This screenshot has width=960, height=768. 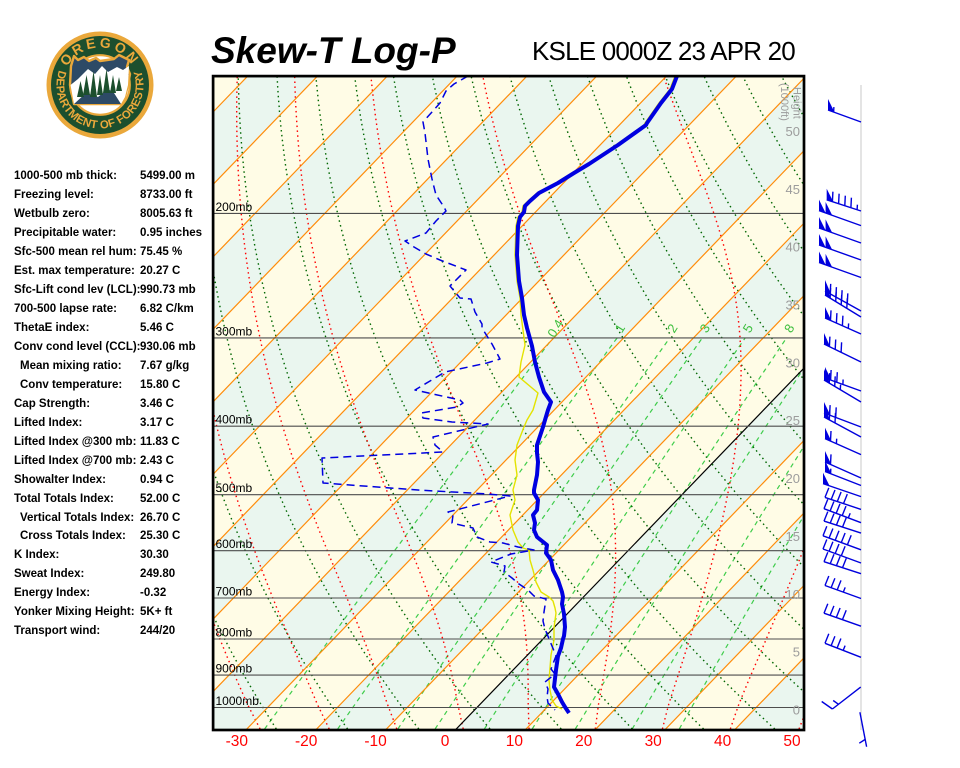 I want to click on svg-text: 400mb, so click(x=234, y=420).